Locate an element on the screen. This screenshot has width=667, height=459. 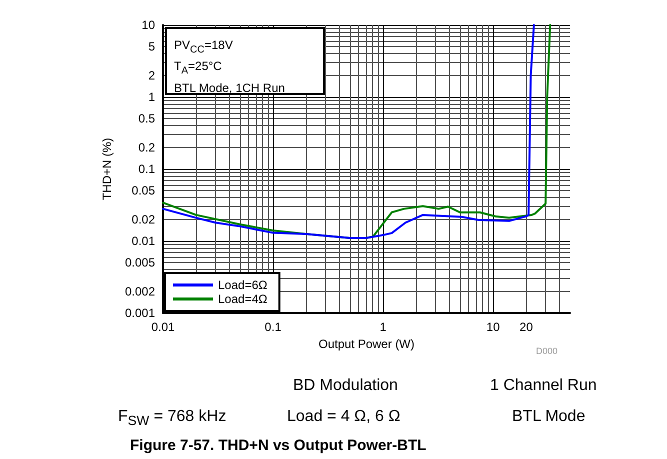
y-tick-label: 0.001 is located at coordinates (140, 313).